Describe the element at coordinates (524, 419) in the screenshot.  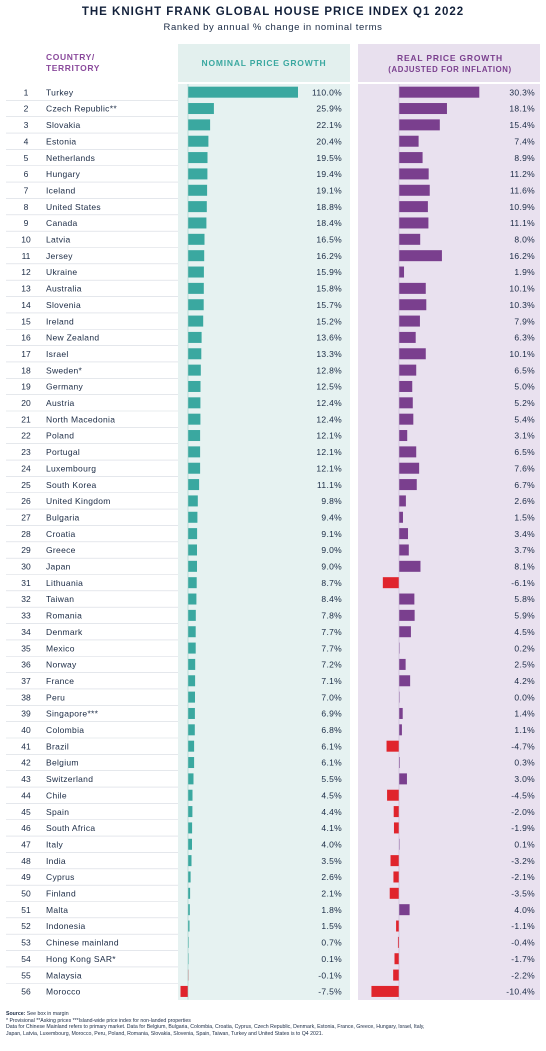
I see `real-value-label: 5.4%` at that location.